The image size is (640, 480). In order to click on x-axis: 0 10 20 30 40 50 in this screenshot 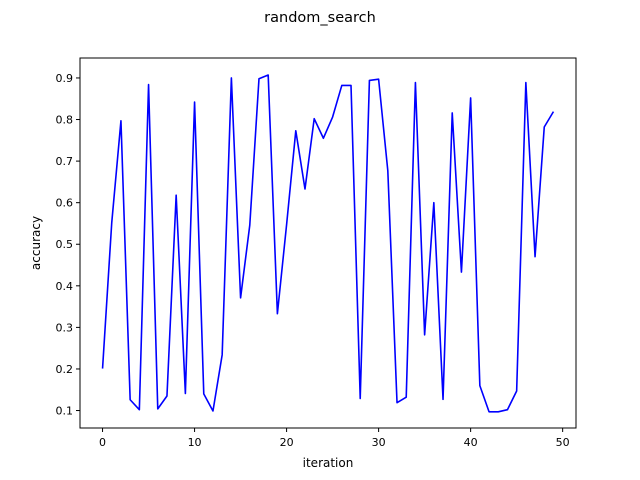, I will do `click(334, 438)`.